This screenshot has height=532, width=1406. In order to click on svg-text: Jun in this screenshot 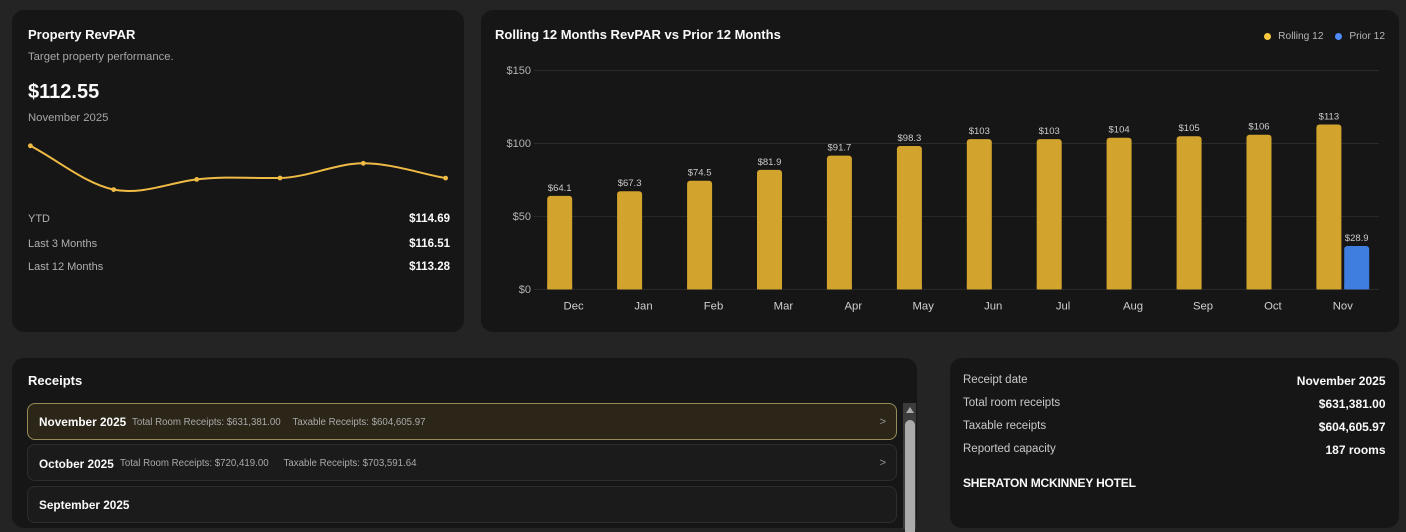, I will do `click(993, 307)`.